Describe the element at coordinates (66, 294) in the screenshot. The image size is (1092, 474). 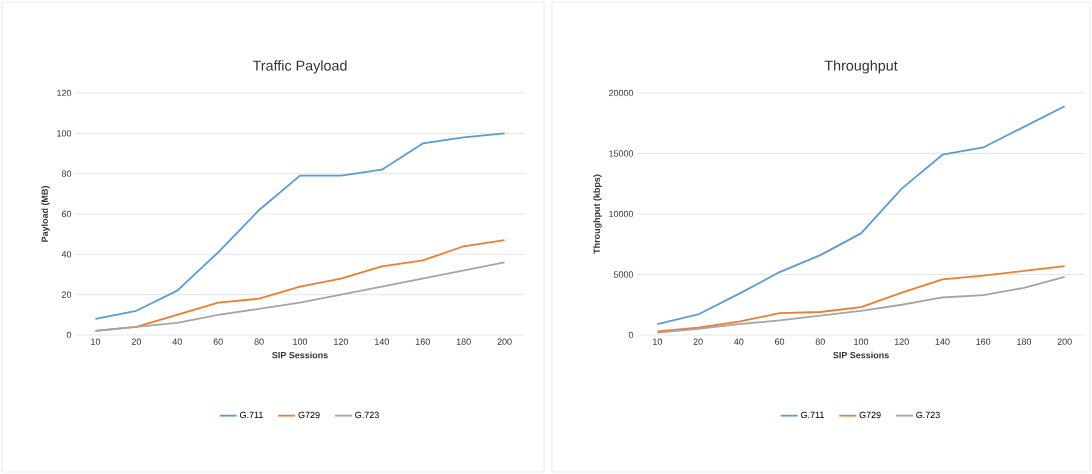
I see `y-tick-label: 20` at that location.